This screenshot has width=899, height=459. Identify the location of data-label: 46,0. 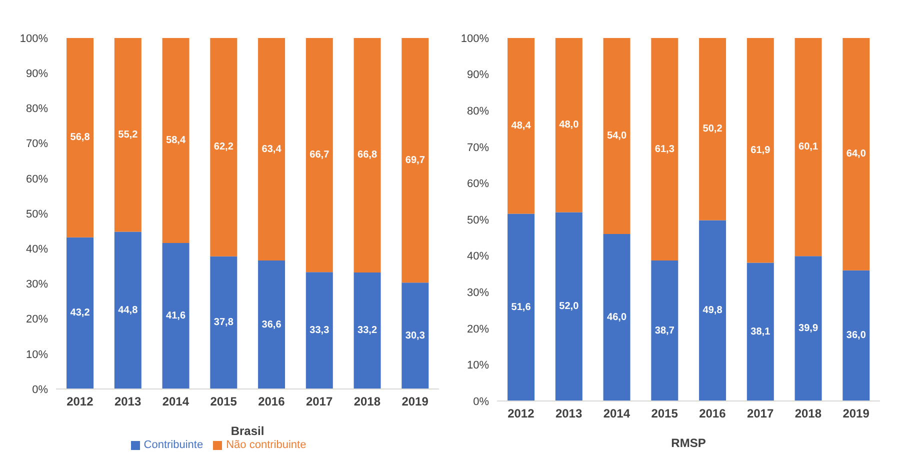
(617, 318).